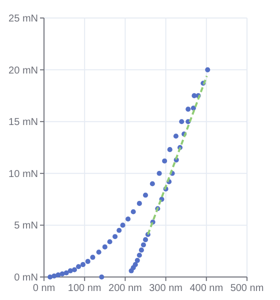 This screenshot has width=280, height=300. Describe the element at coordinates (26, 226) in the screenshot. I see `y-tick-label: 5 mN` at that location.